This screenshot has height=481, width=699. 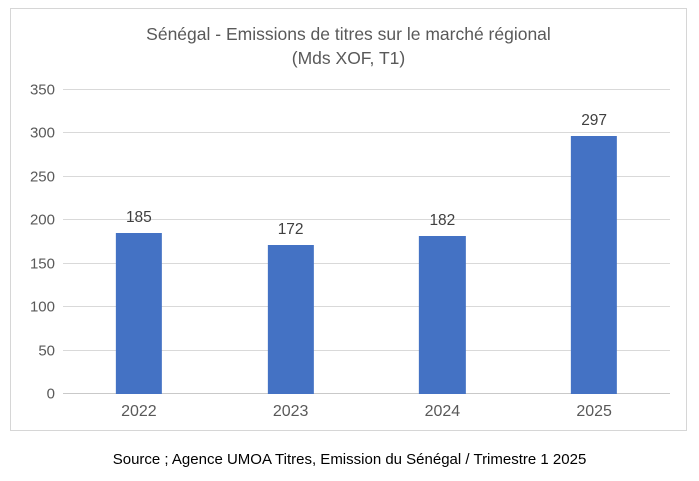 I want to click on y-tick-label: 300, so click(x=42, y=133).